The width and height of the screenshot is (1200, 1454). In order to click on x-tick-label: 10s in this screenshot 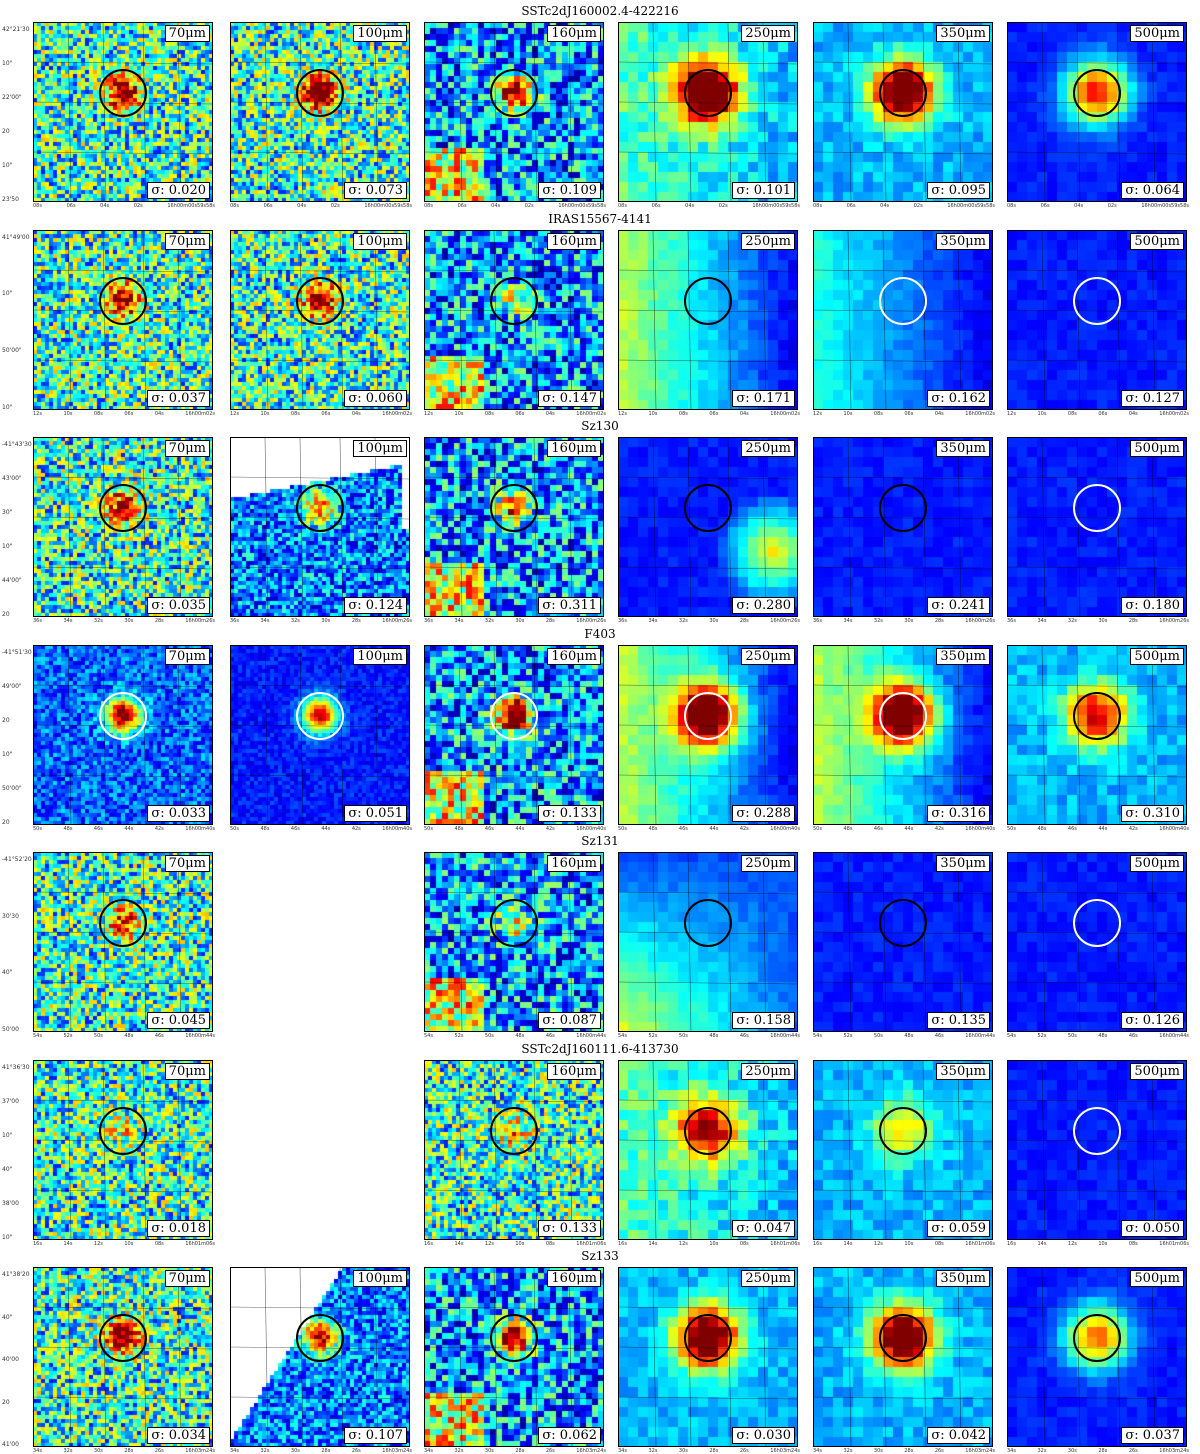, I will do `click(653, 413)`.